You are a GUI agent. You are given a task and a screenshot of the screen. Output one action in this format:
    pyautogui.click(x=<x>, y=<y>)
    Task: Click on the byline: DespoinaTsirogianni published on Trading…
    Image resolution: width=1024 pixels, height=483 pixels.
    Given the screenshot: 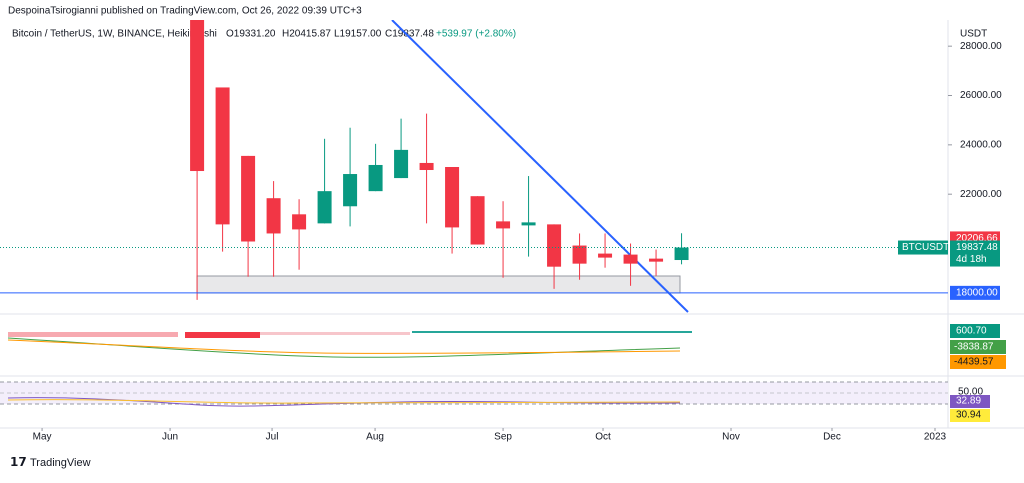 What is the action you would take?
    pyautogui.click(x=185, y=11)
    